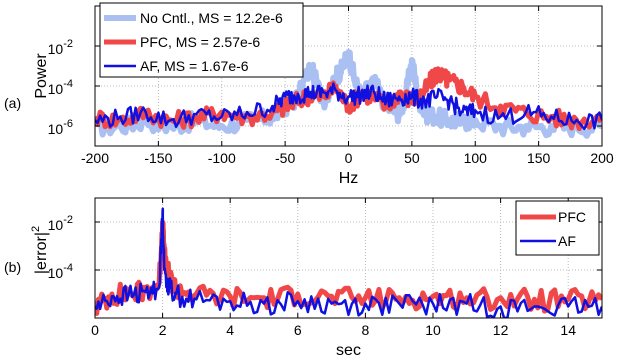  What do you see at coordinates (298, 330) in the screenshot?
I see `x-tick-label: 6` at bounding box center [298, 330].